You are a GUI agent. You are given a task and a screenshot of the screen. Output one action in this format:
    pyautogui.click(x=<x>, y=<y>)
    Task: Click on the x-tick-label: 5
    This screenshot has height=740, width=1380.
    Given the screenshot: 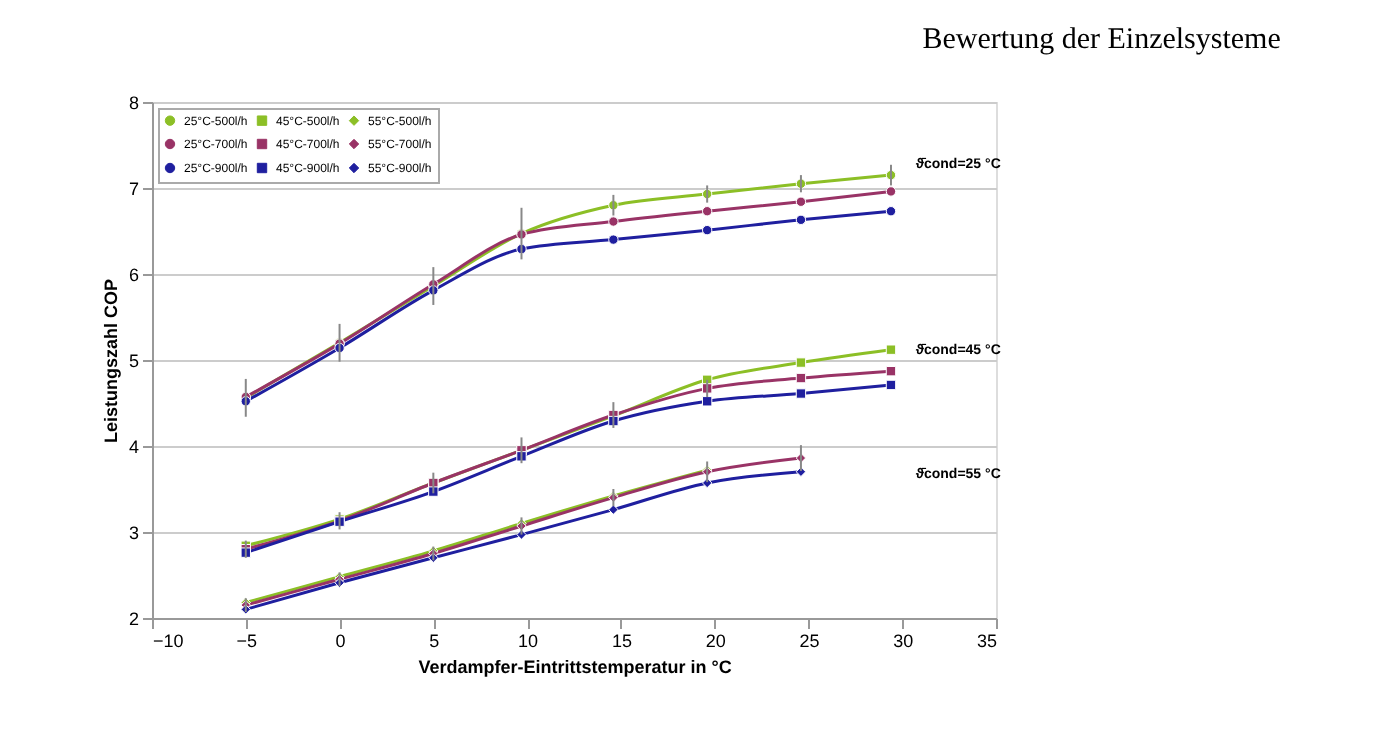 What is the action you would take?
    pyautogui.click(x=434, y=641)
    